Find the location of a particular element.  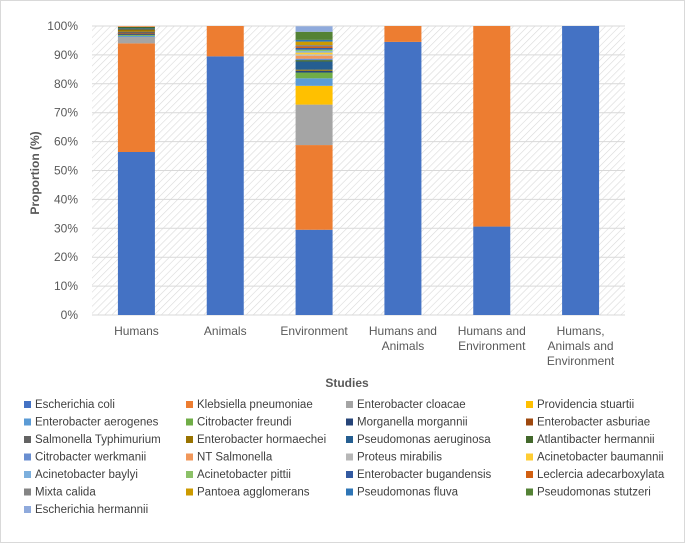

x-tick-label: Humans and Environment is located at coordinates (492, 338).